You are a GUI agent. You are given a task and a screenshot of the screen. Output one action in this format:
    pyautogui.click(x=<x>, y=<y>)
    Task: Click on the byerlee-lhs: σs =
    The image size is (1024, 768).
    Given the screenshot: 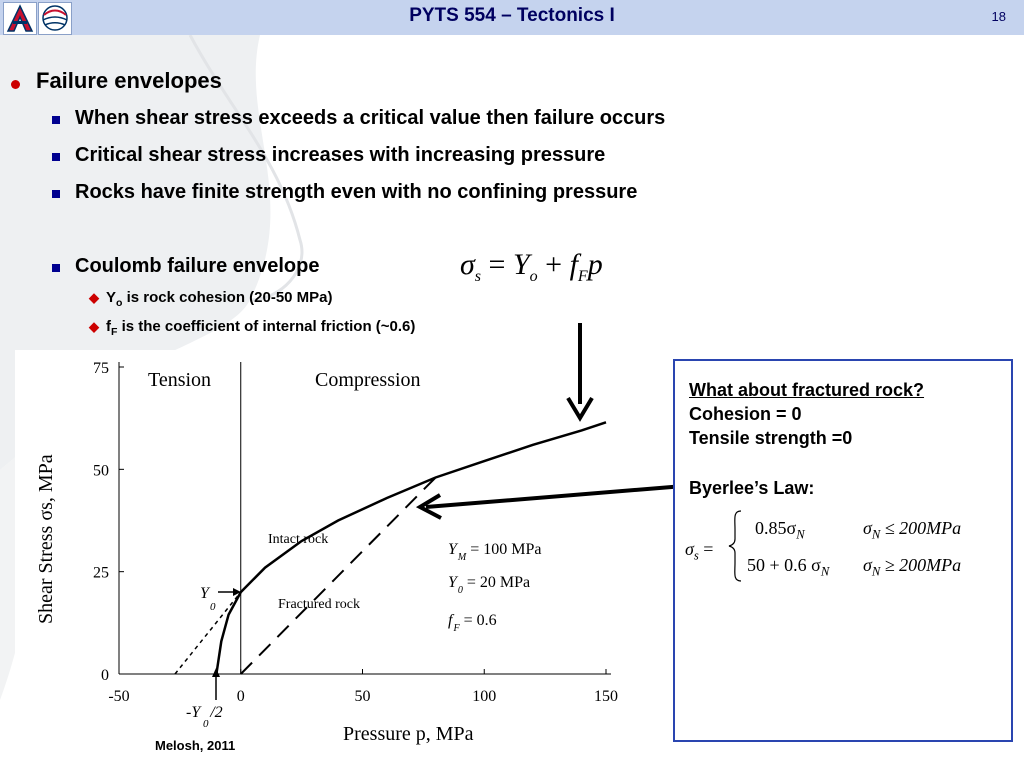 What is the action you would take?
    pyautogui.click(x=699, y=551)
    